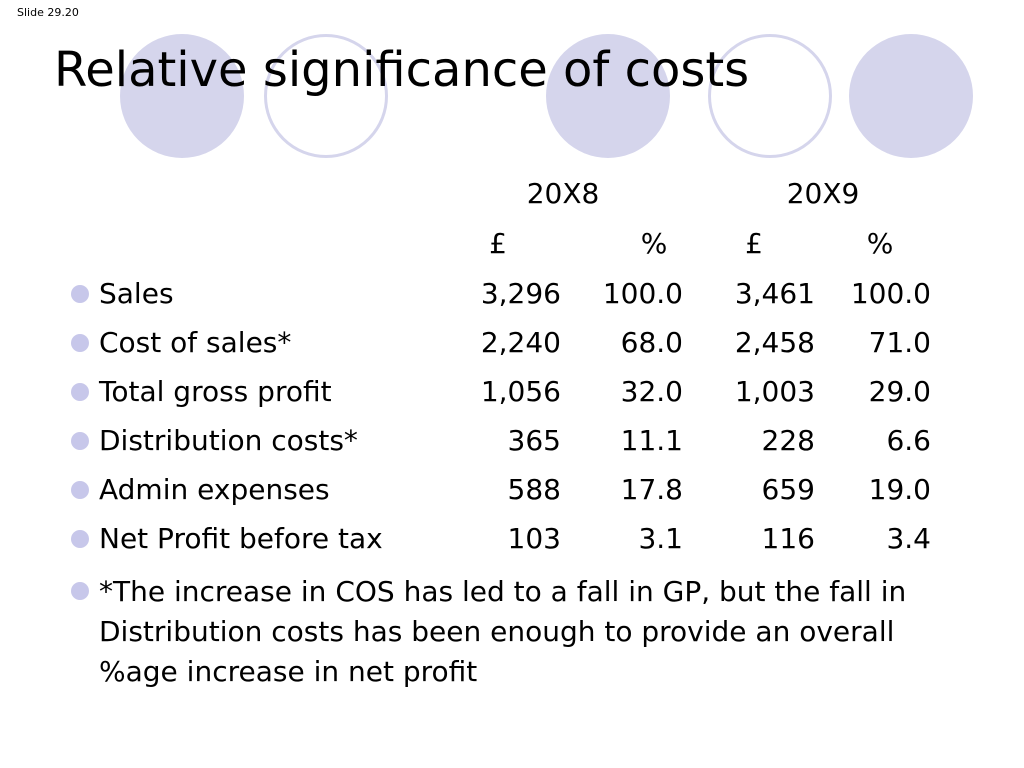 The height and width of the screenshot is (768, 1024). I want to click on table-cell: 19.0, so click(899, 489).